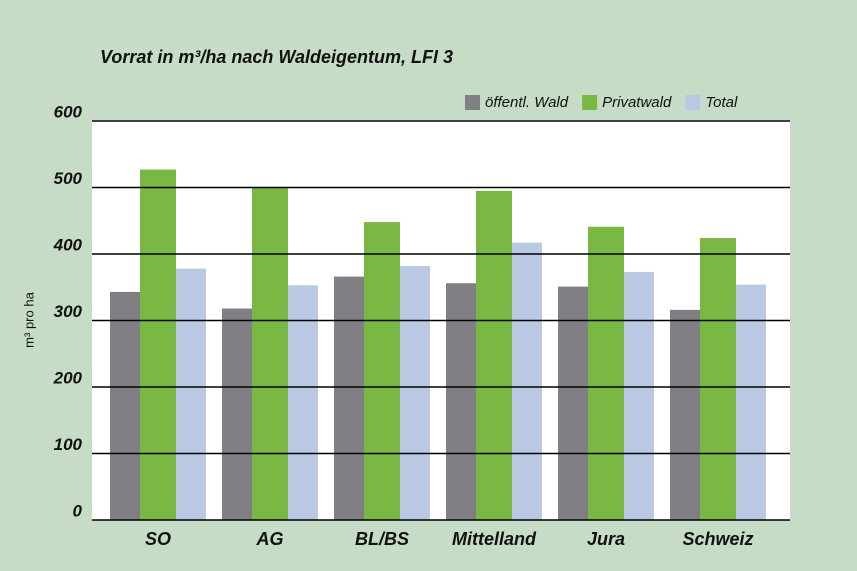 The image size is (857, 571). What do you see at coordinates (78, 510) in the screenshot?
I see `y-tick-label: 0` at bounding box center [78, 510].